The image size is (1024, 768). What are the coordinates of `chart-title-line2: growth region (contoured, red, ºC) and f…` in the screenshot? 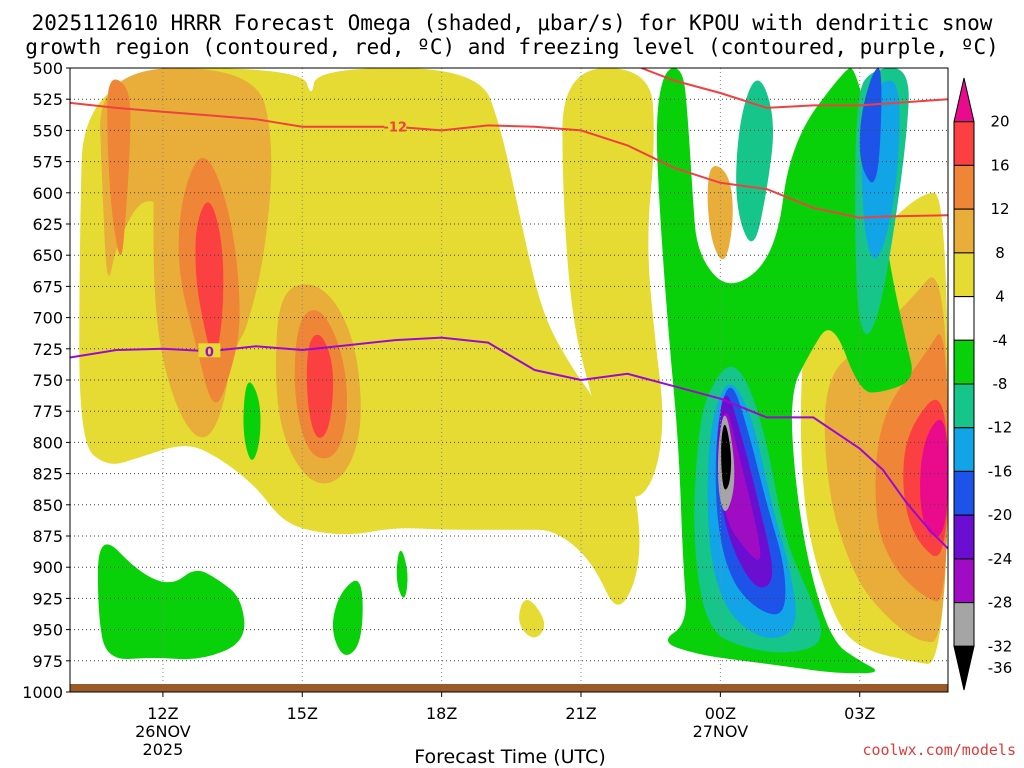 It's located at (512, 47).